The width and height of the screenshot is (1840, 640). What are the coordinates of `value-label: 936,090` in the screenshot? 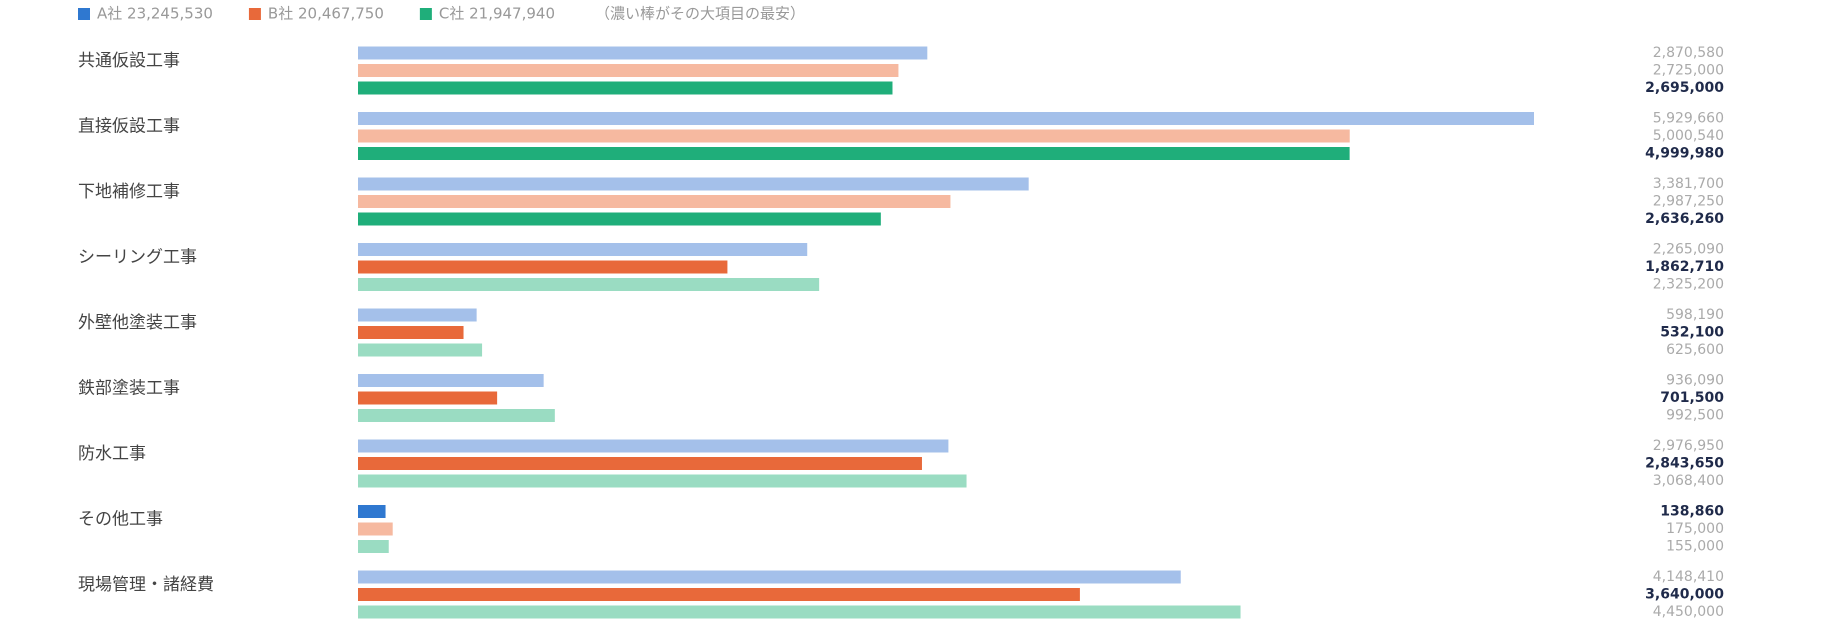 It's located at (1695, 381).